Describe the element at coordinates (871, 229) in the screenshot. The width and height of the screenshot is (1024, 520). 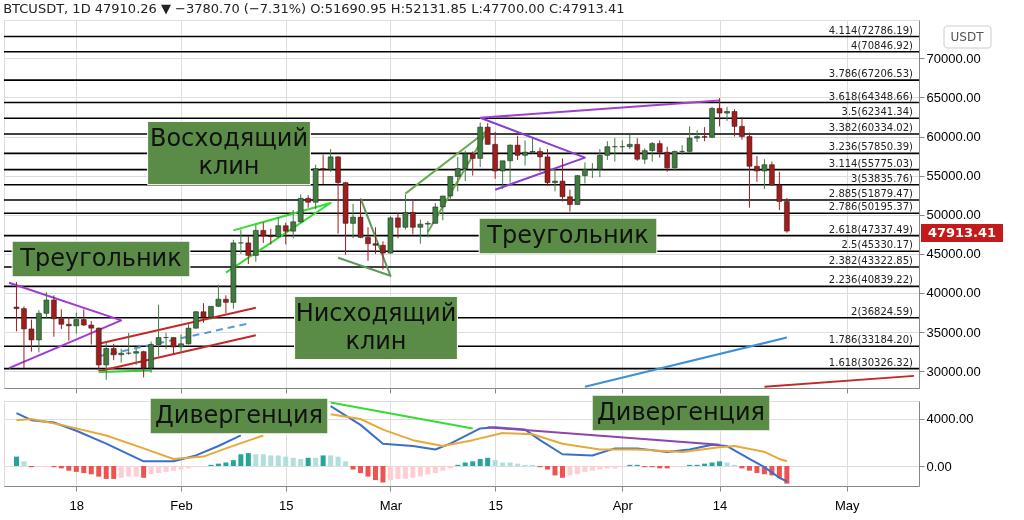
I see `ref-line-label: 2.618(47337.49)` at that location.